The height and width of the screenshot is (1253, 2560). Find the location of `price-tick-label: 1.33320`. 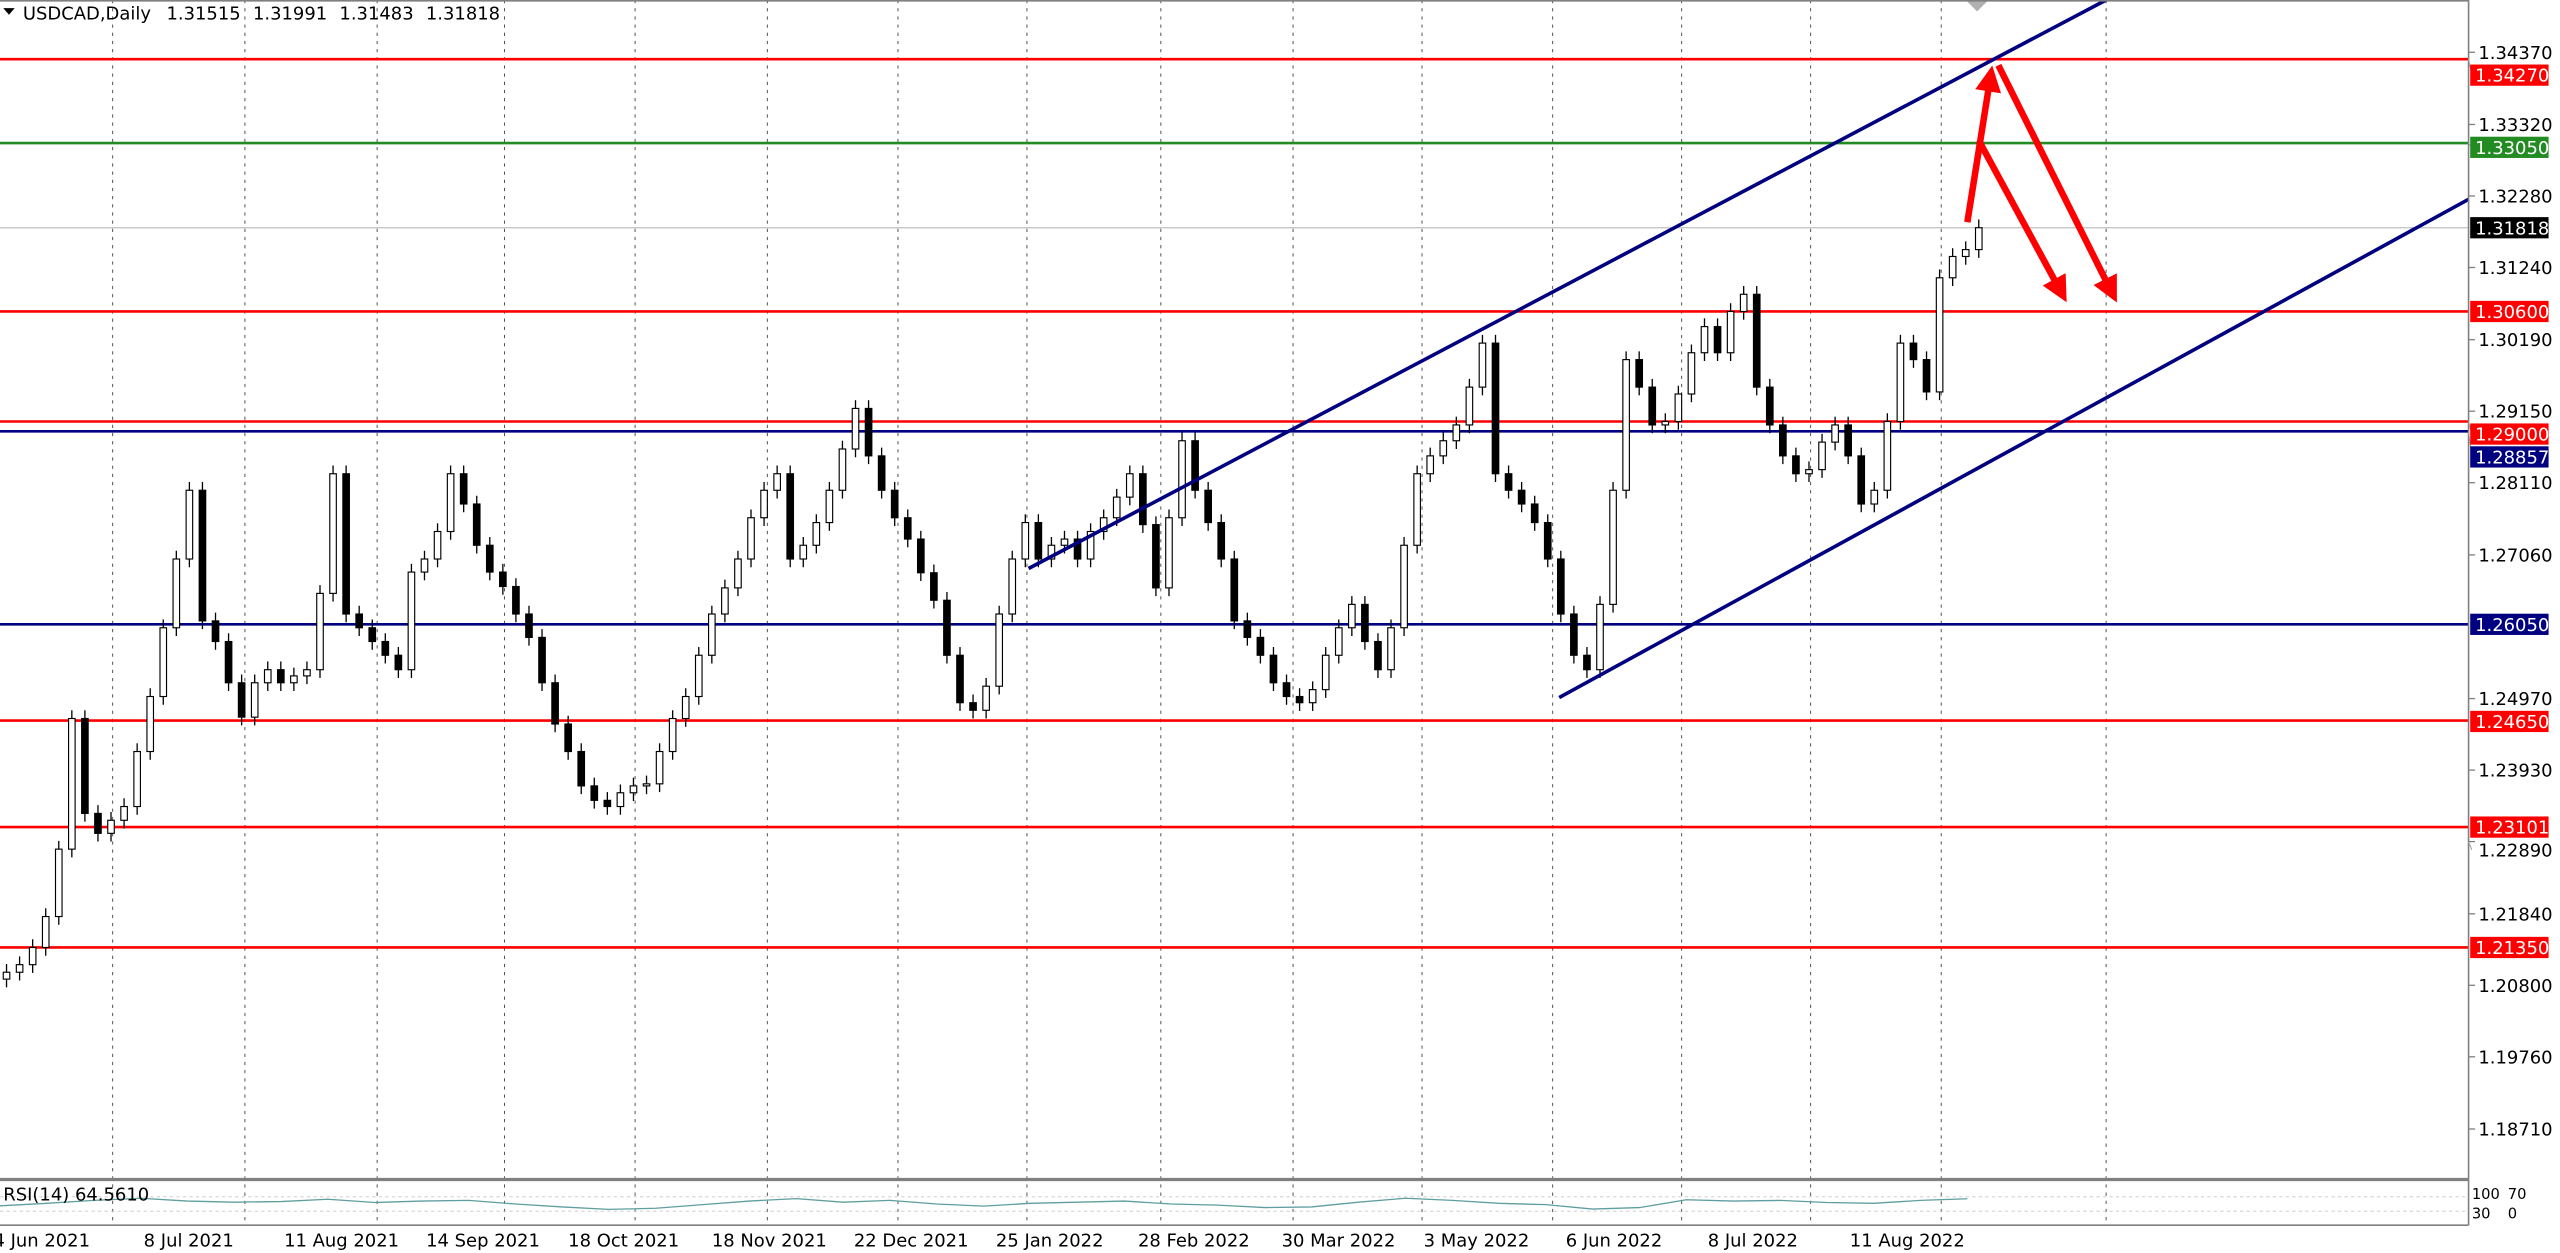

price-tick-label: 1.33320 is located at coordinates (2515, 125).